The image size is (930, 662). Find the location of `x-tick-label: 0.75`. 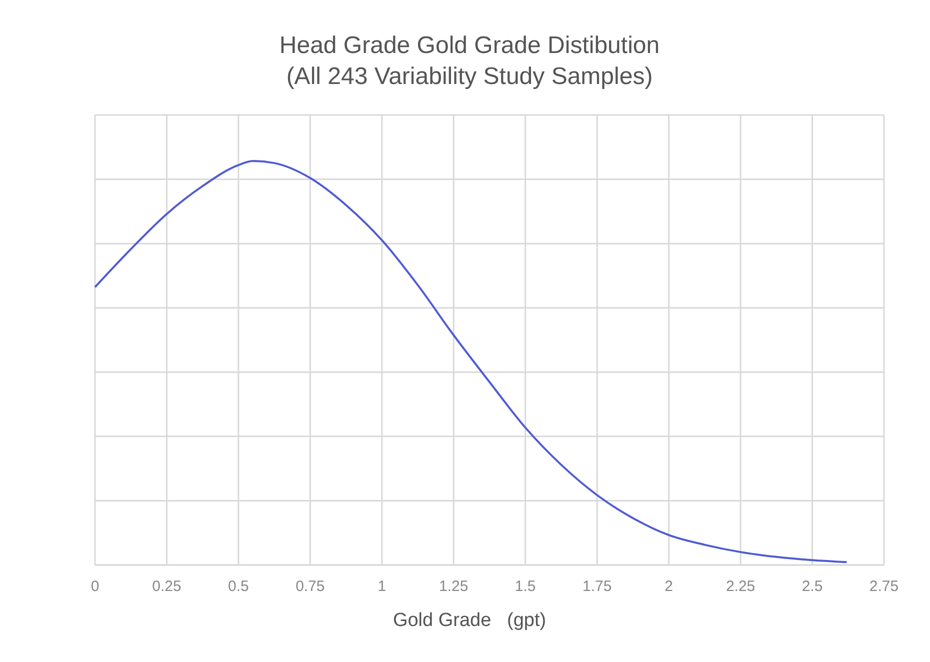

x-tick-label: 0.75 is located at coordinates (310, 586).